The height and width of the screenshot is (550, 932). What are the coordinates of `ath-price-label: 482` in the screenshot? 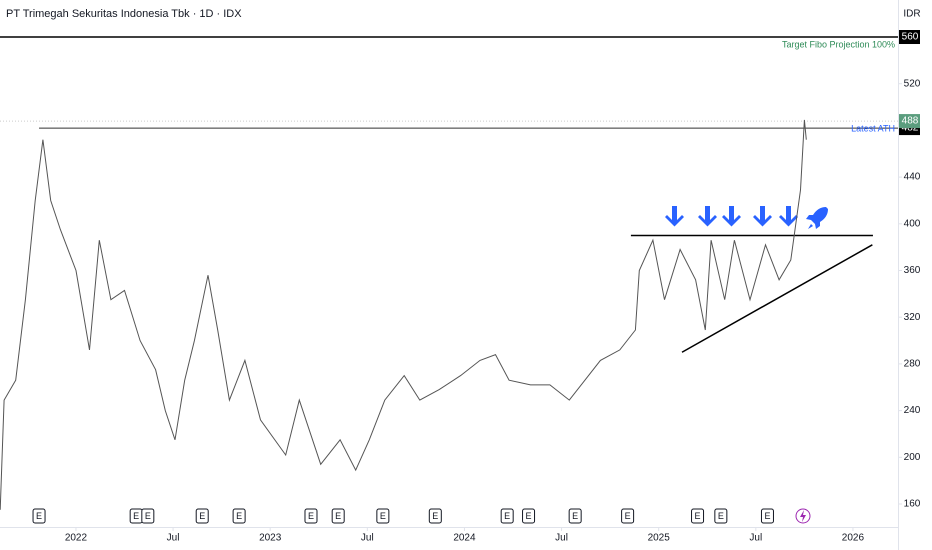 It's located at (910, 128).